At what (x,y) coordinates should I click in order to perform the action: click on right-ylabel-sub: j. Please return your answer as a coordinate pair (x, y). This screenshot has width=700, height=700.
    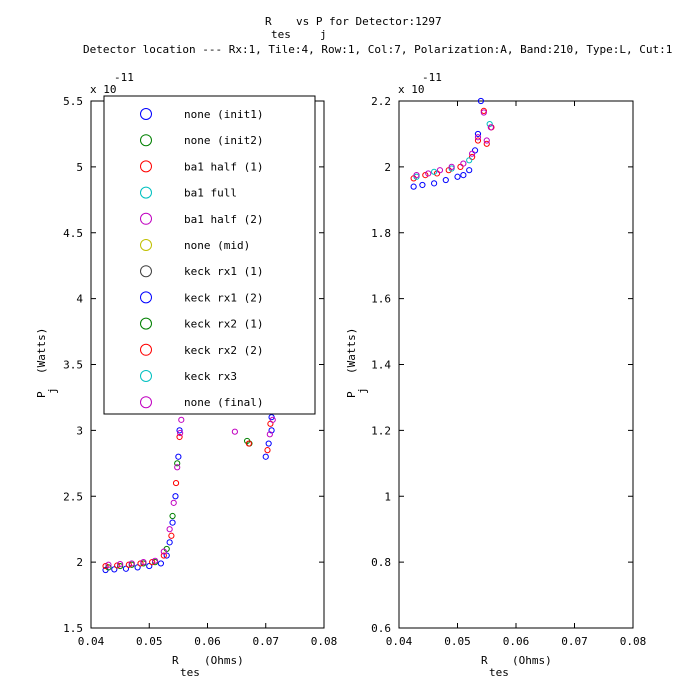
    Looking at the image, I should click on (362, 390).